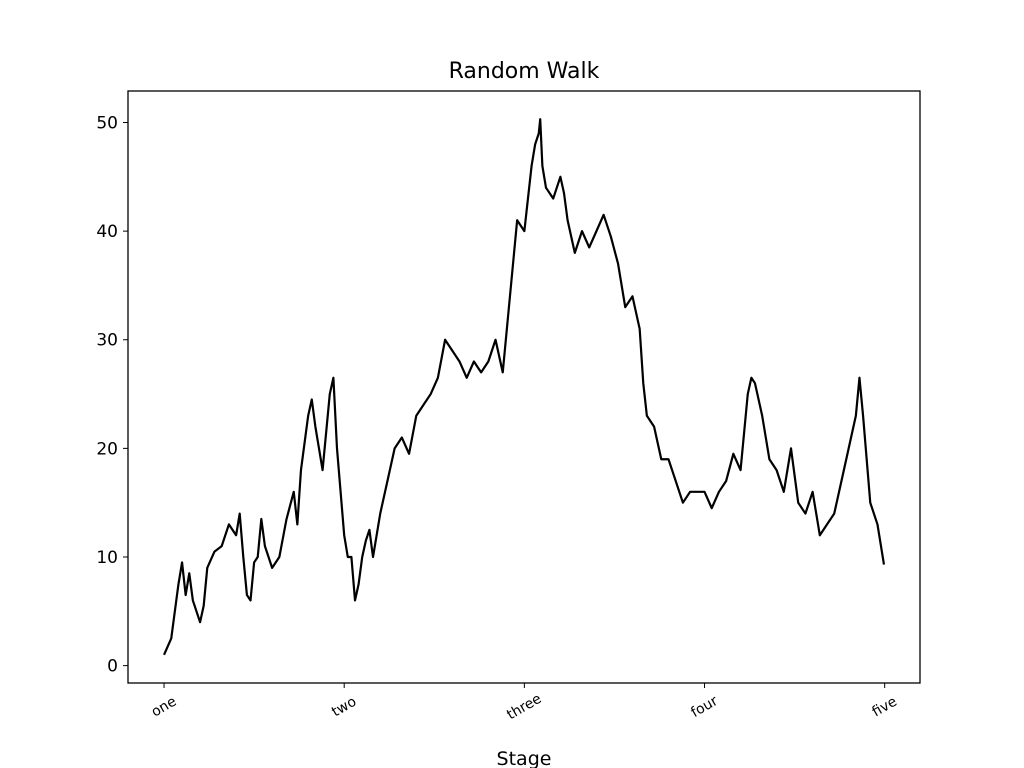 The height and width of the screenshot is (768, 1024). I want to click on x-tick-label: three, so click(524, 707).